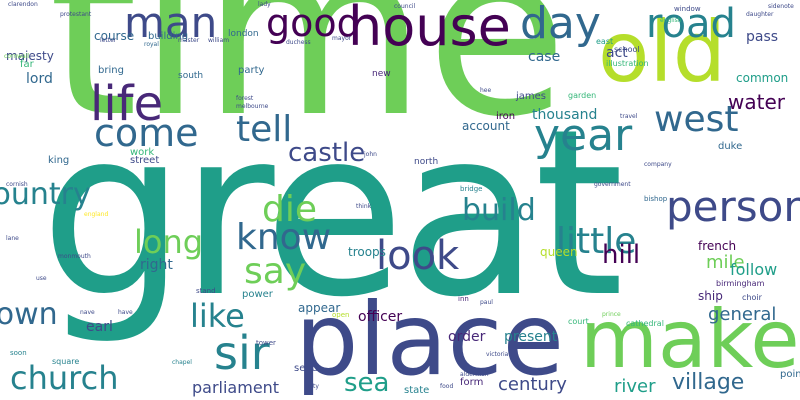 The width and height of the screenshot is (800, 400). Describe the element at coordinates (313, 23) in the screenshot. I see `cloud-word: good` at that location.